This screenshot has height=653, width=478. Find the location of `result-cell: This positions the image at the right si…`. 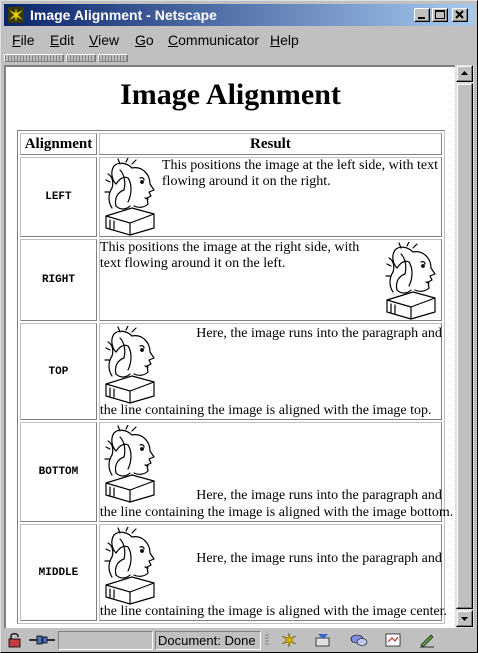

result-cell: This positions the image at the right si… is located at coordinates (270, 280).